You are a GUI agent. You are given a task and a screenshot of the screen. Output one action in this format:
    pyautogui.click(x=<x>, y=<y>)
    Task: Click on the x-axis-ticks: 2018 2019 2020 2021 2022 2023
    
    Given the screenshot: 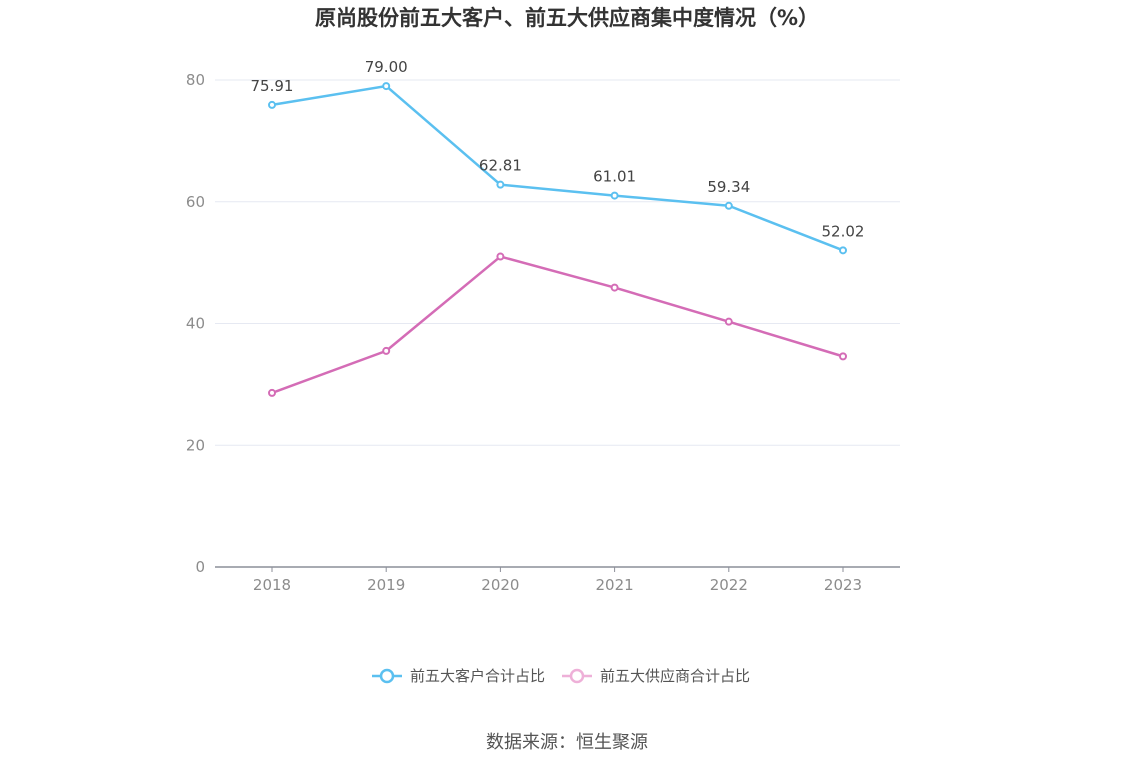 What is the action you would take?
    pyautogui.click(x=557, y=580)
    